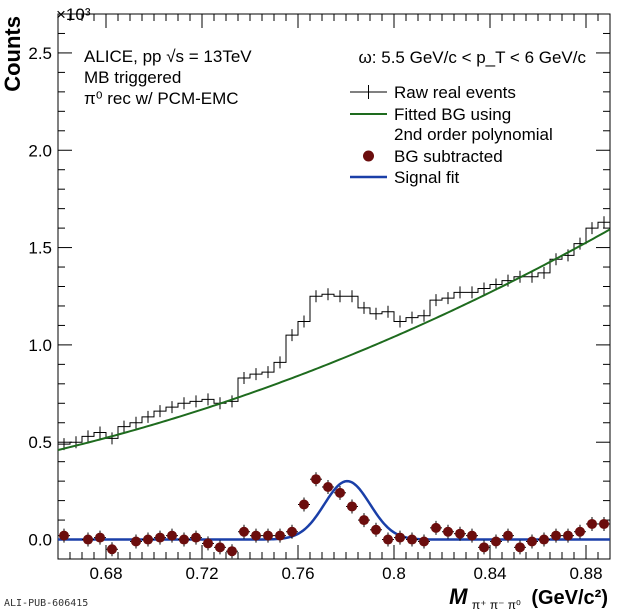 This screenshot has width=620, height=610. I want to click on info-line-1: ALICE, pp √s = 13TeV, so click(168, 56).